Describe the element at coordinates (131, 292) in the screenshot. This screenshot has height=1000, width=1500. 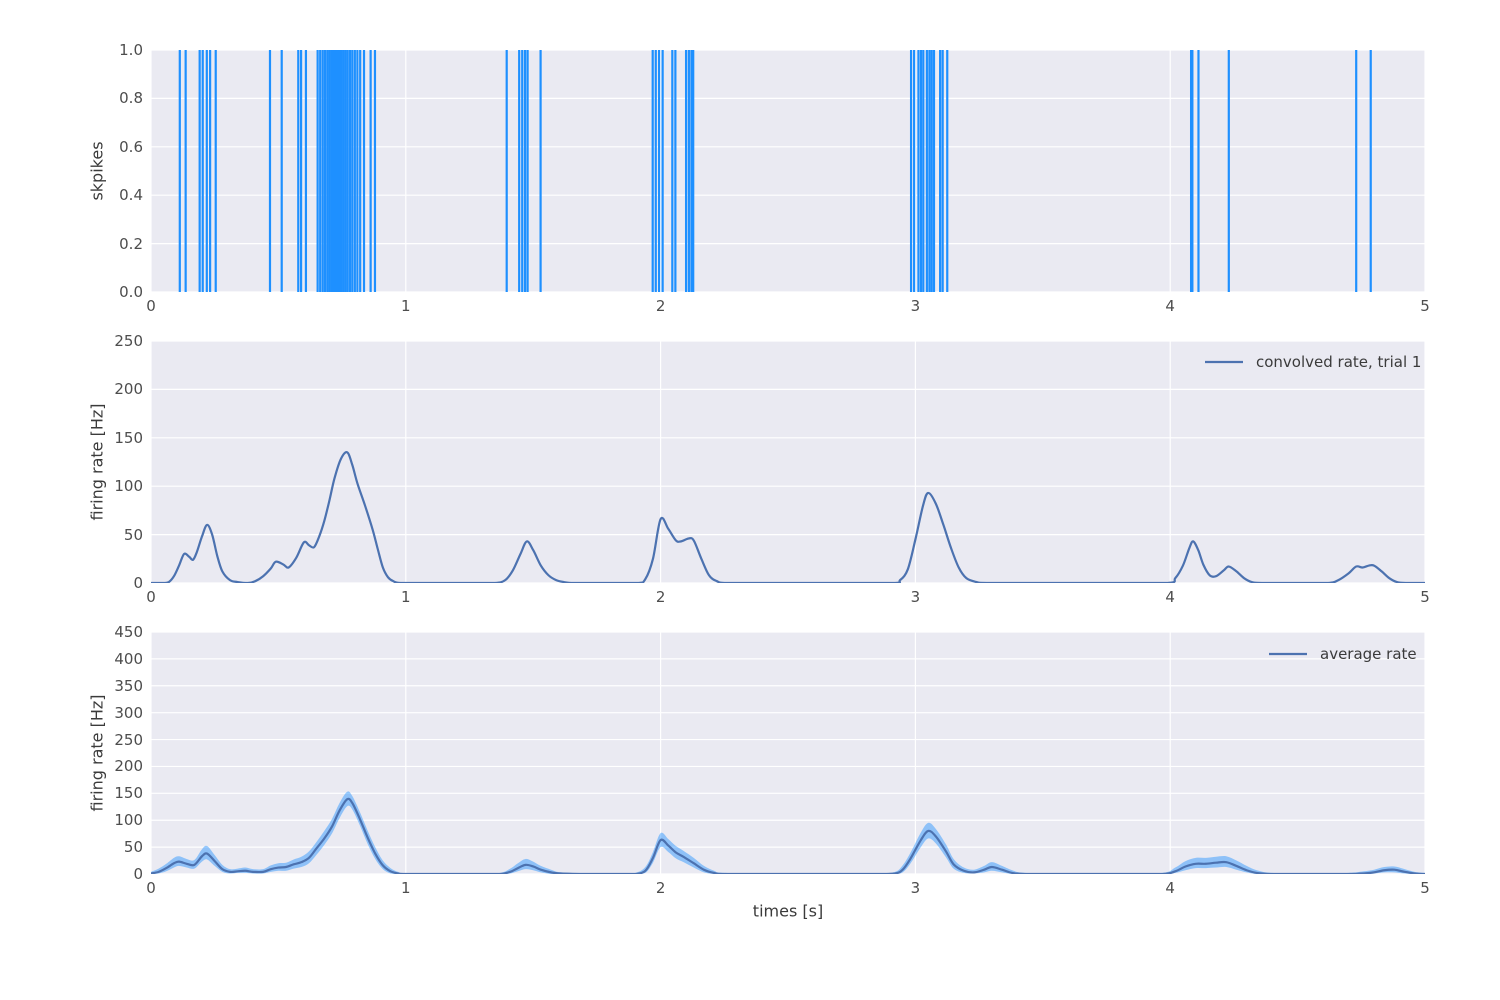
I see `y-tick-label: 0.0` at that location.